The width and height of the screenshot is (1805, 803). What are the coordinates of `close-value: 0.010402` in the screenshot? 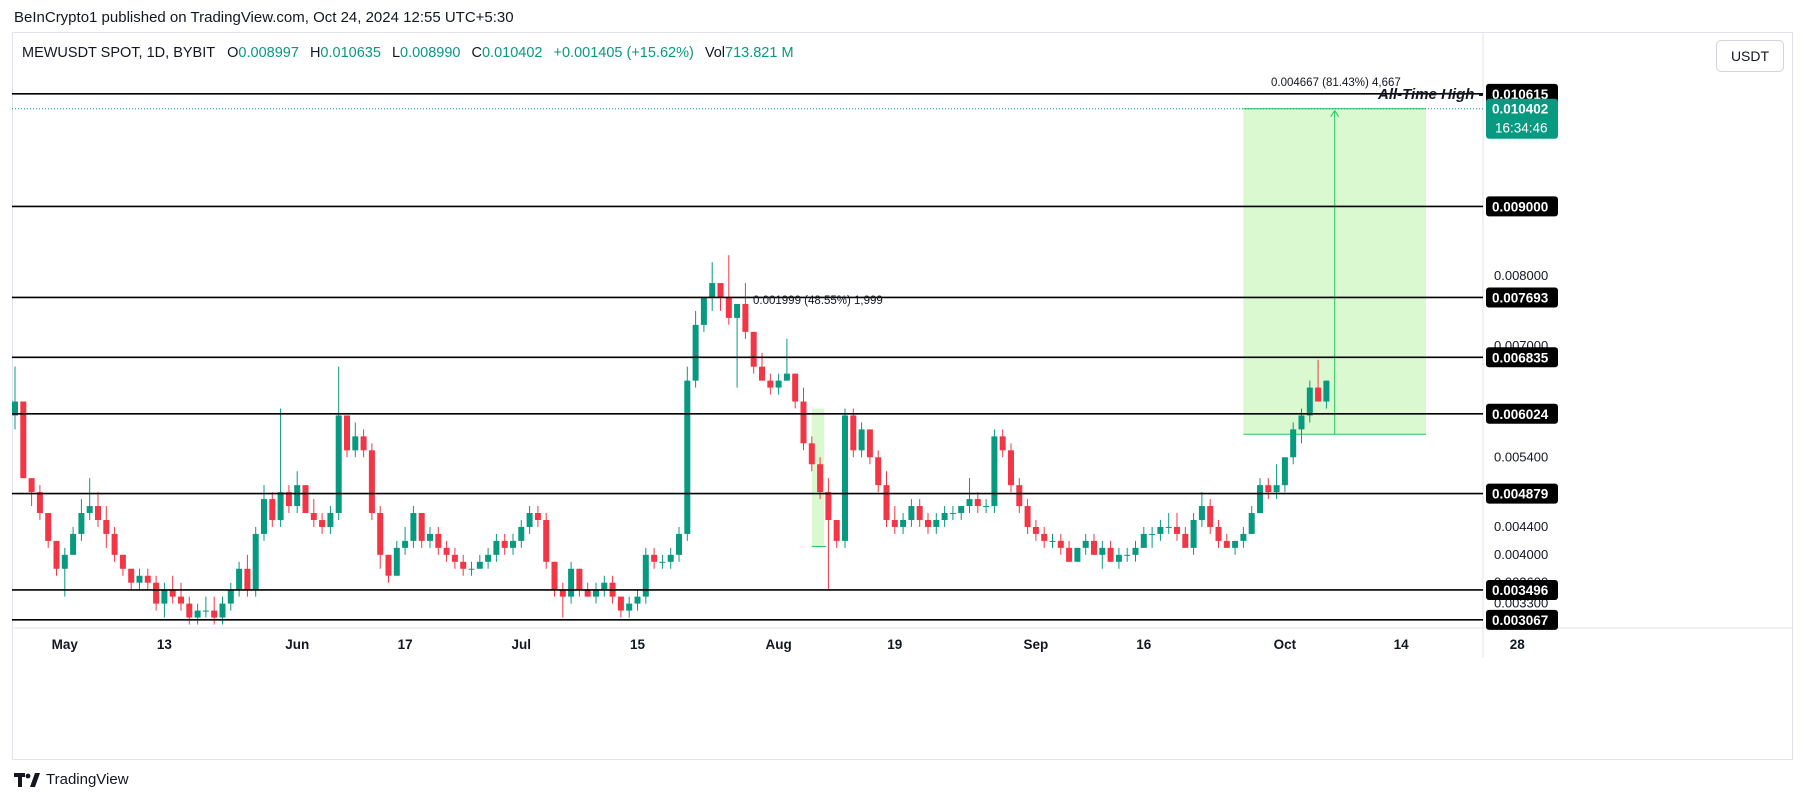 It's located at (512, 53).